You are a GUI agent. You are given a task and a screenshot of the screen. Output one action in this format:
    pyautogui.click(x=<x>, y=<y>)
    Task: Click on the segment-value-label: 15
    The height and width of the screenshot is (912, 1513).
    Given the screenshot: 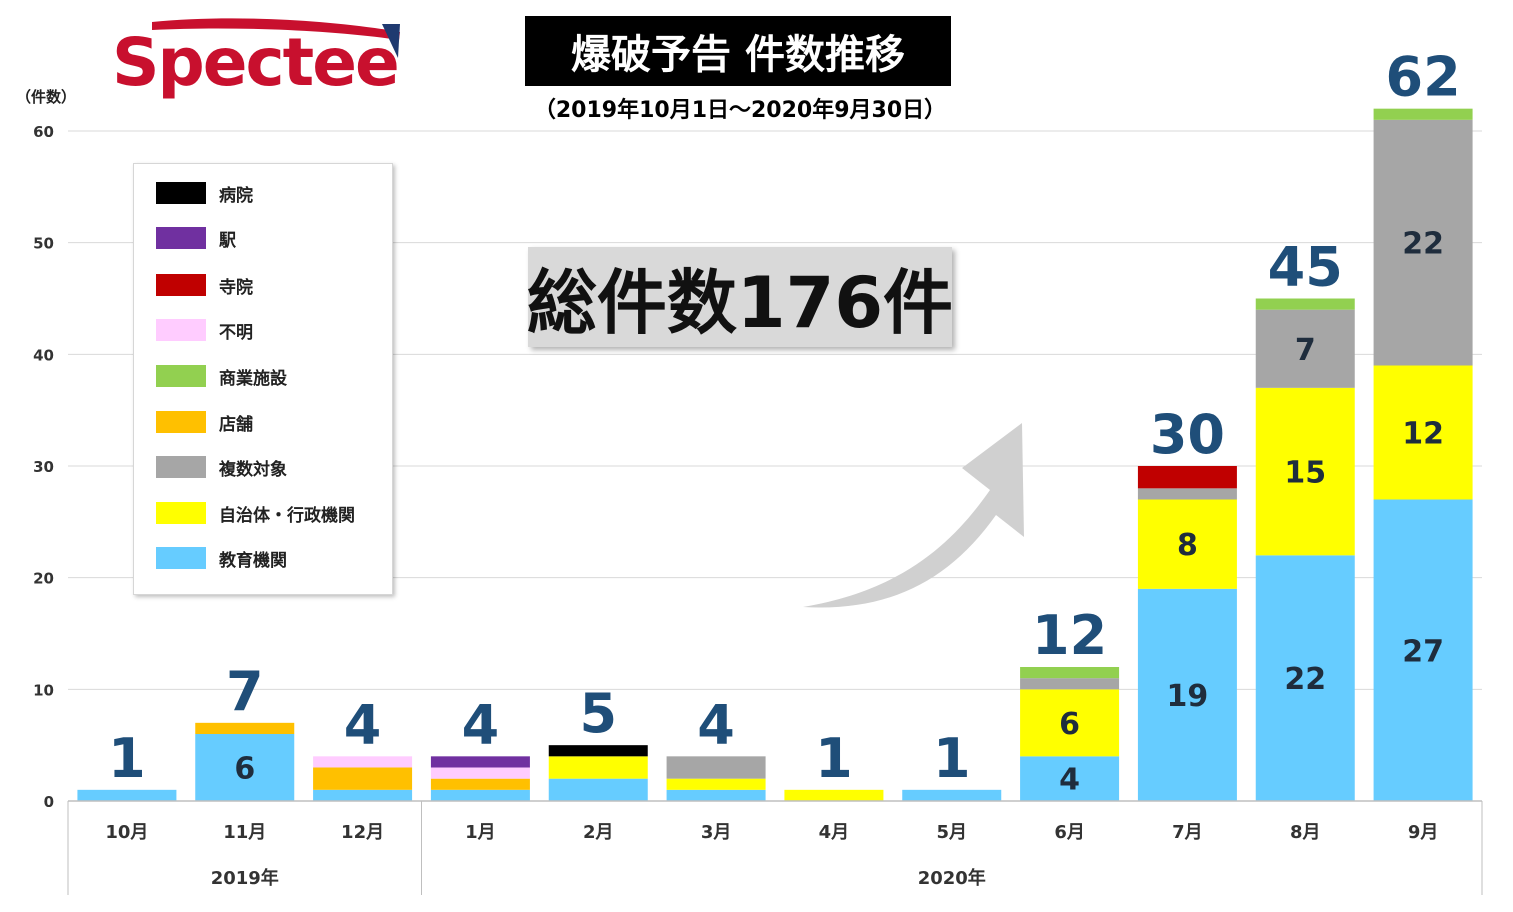 What is the action you would take?
    pyautogui.click(x=1305, y=473)
    